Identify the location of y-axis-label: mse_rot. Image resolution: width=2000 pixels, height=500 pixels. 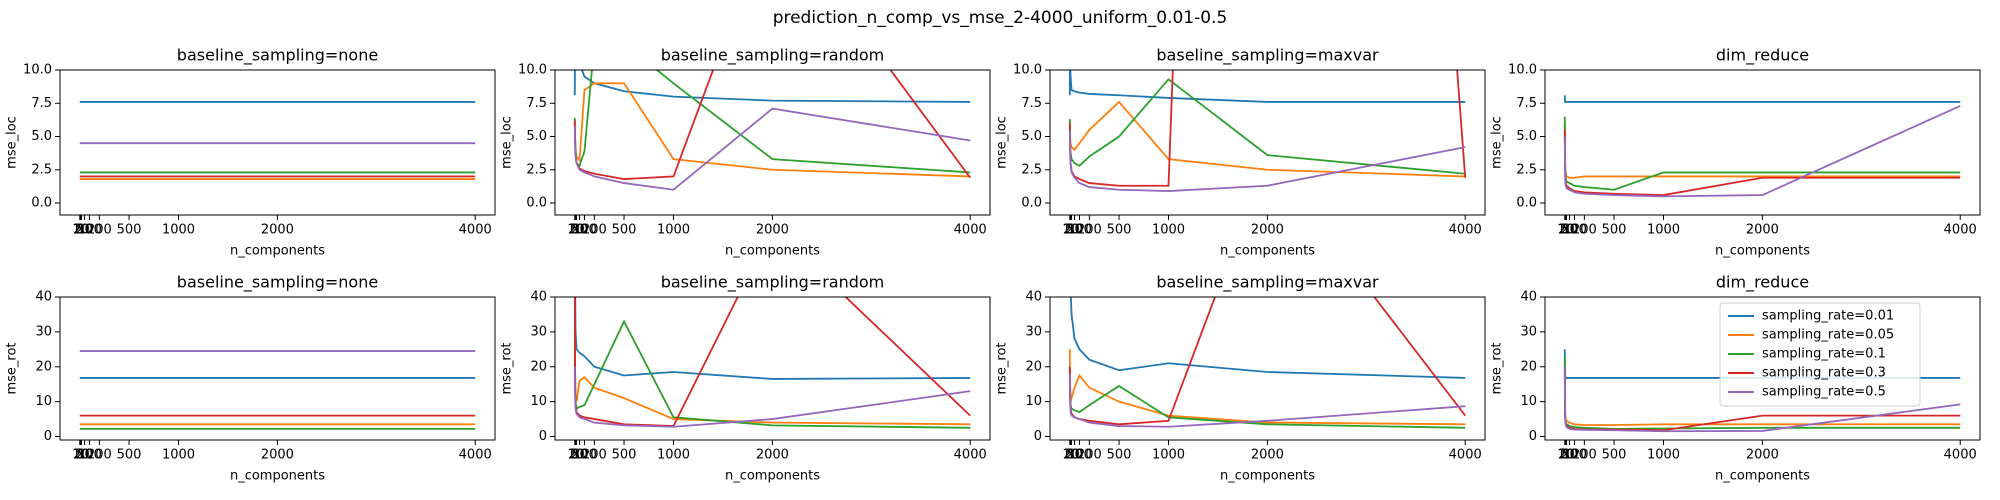
(507, 368).